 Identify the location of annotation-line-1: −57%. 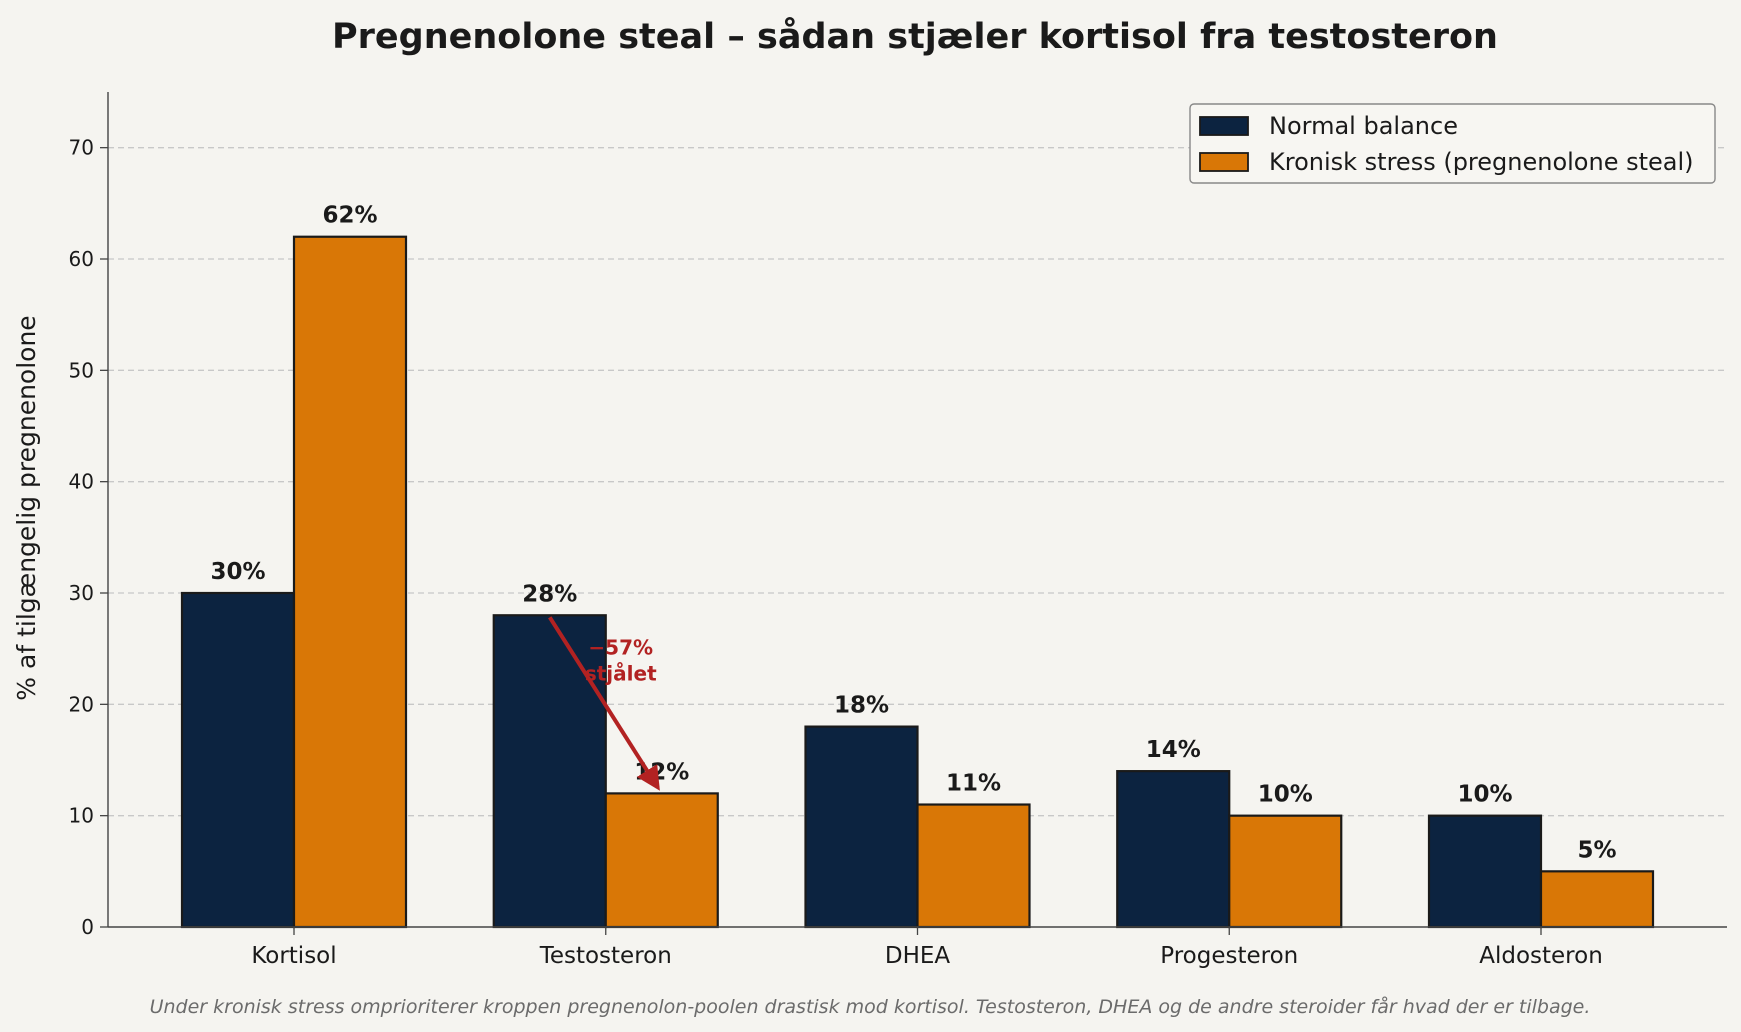
(620, 648).